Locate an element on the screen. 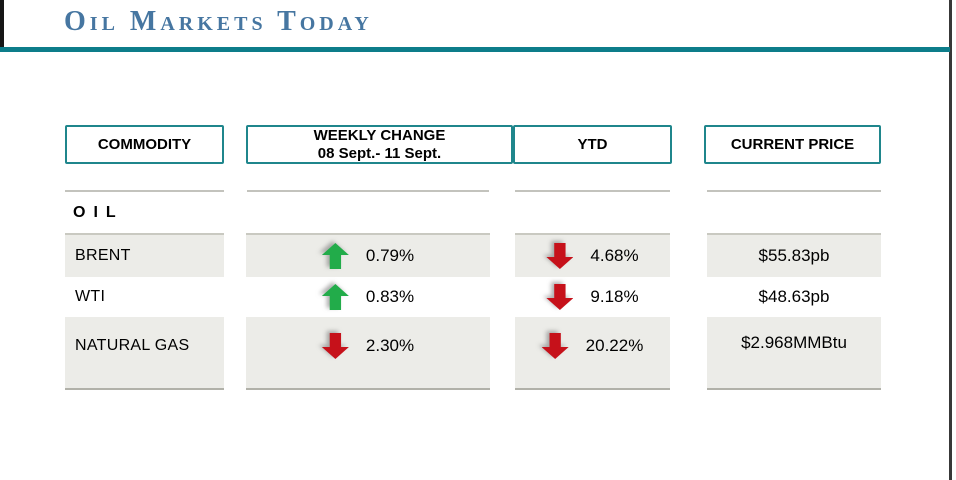  cell-wti-weekly-change: 0.83% is located at coordinates (368, 297).